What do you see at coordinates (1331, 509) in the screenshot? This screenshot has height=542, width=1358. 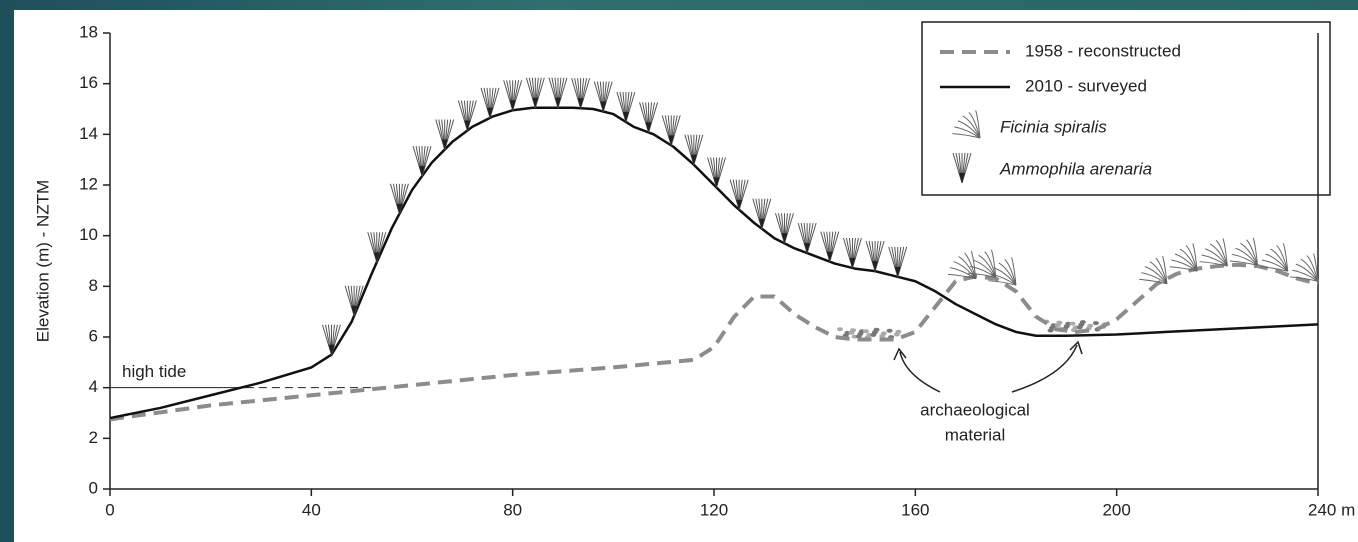 I see `x-tick-label: 240 m` at bounding box center [1331, 509].